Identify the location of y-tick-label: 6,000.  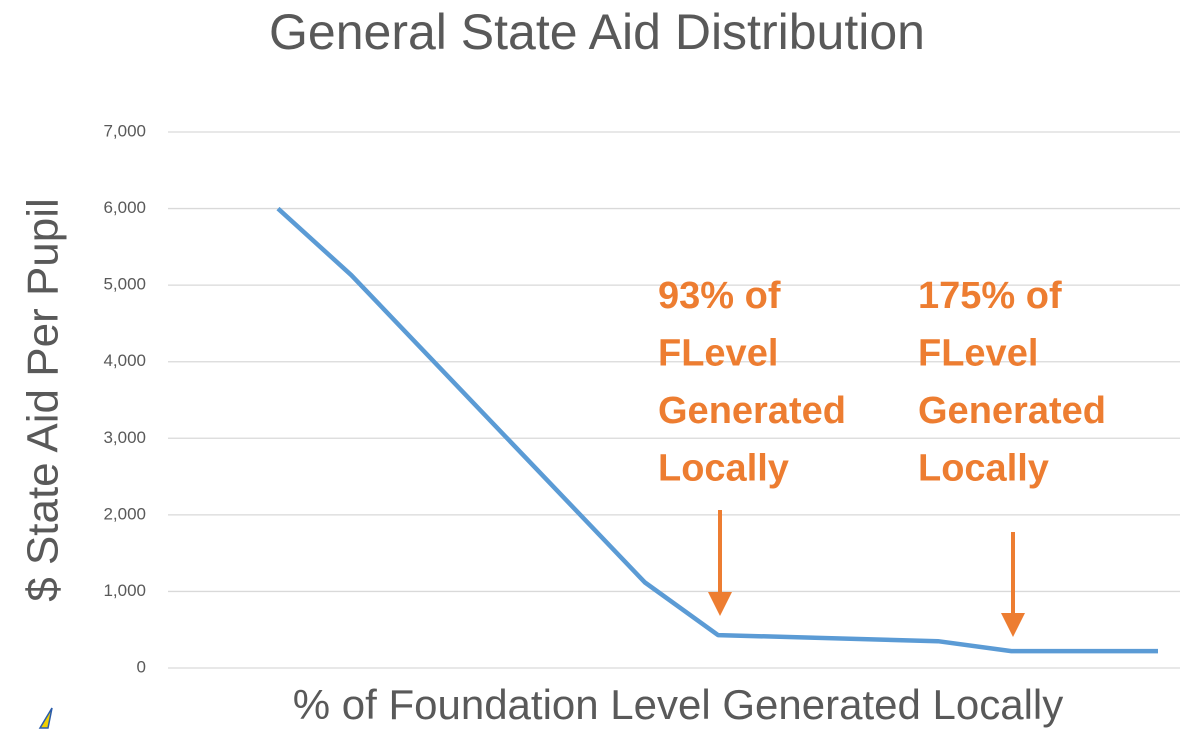
(124, 207).